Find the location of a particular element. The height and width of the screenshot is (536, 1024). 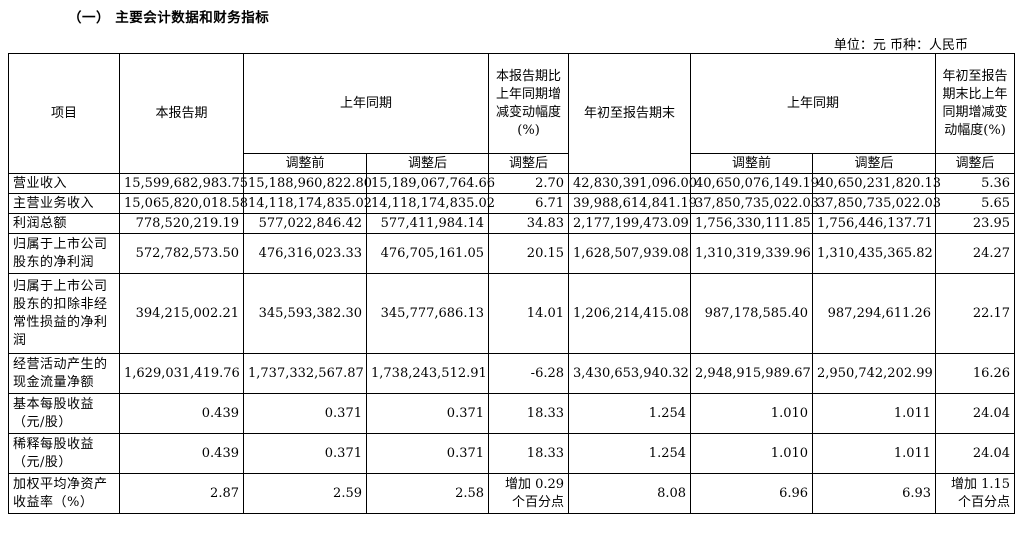

cell-value: 14.01 is located at coordinates (529, 313).